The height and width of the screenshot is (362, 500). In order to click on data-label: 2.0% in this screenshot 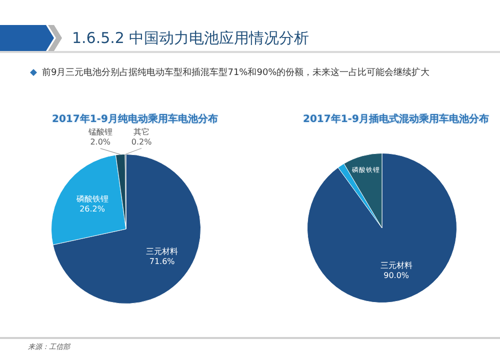, I will do `click(100, 142)`.